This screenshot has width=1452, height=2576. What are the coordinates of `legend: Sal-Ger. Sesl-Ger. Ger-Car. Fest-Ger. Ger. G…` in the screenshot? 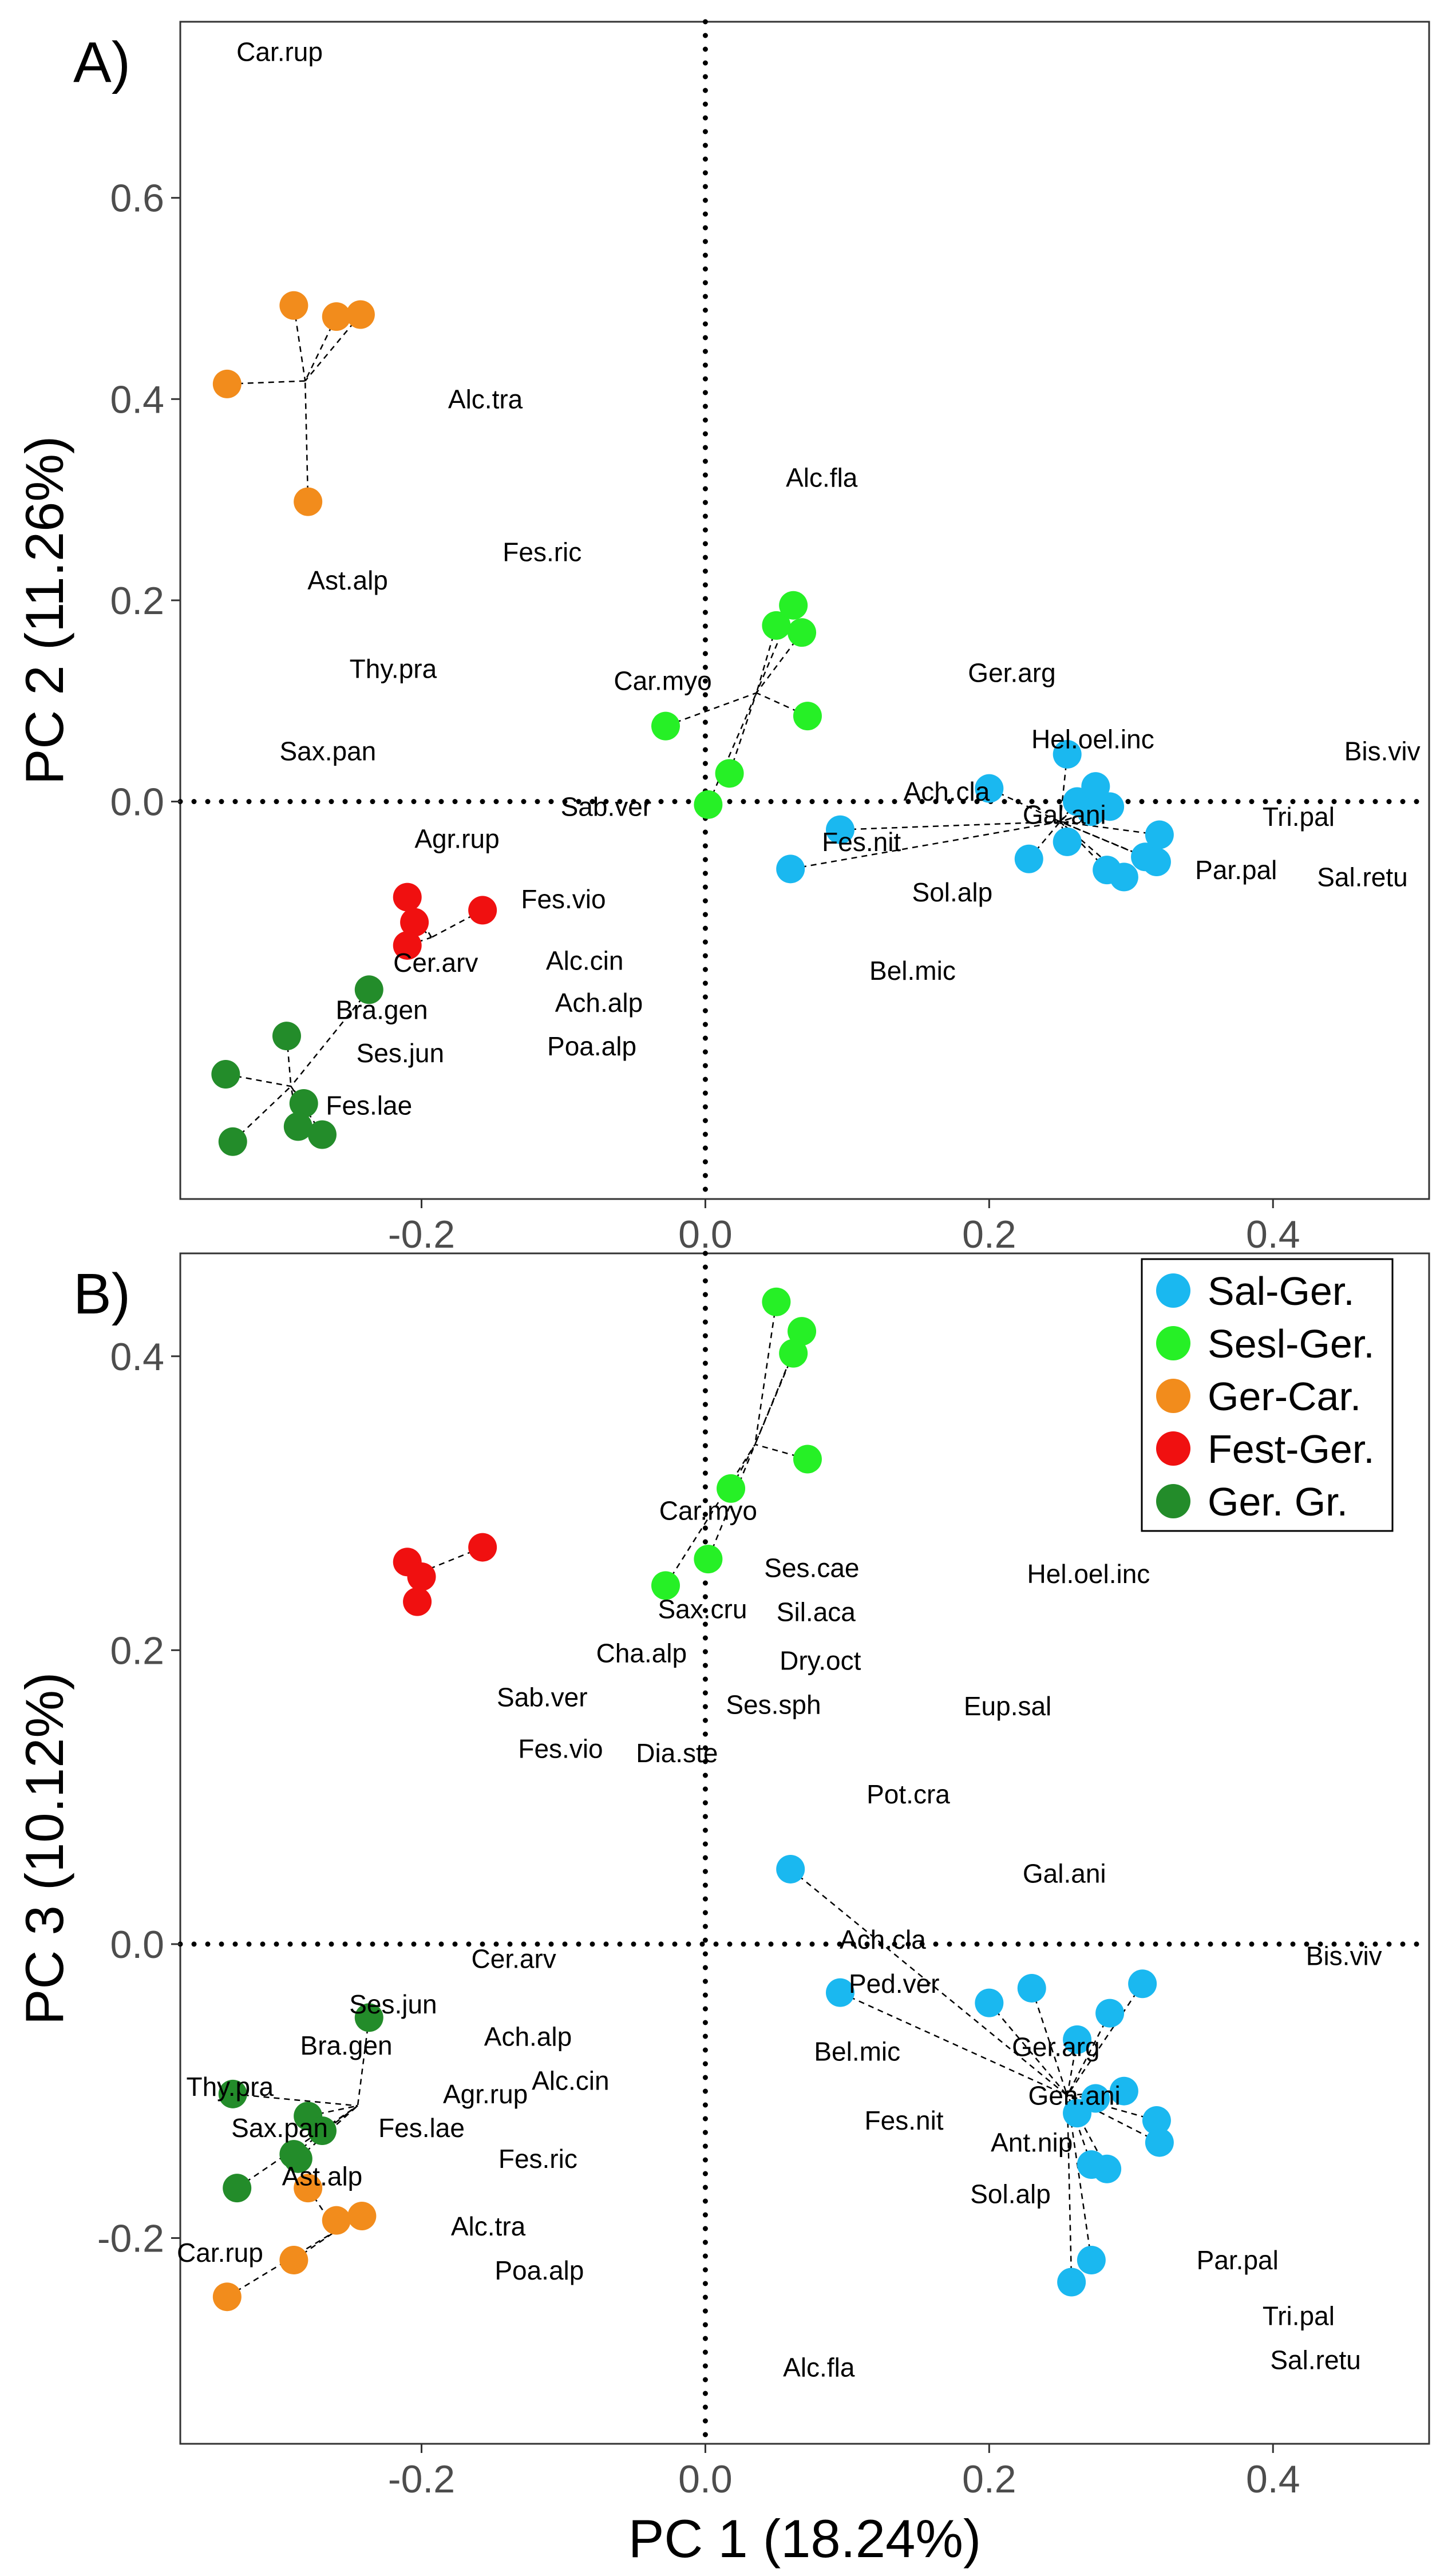 It's located at (1267, 1395).